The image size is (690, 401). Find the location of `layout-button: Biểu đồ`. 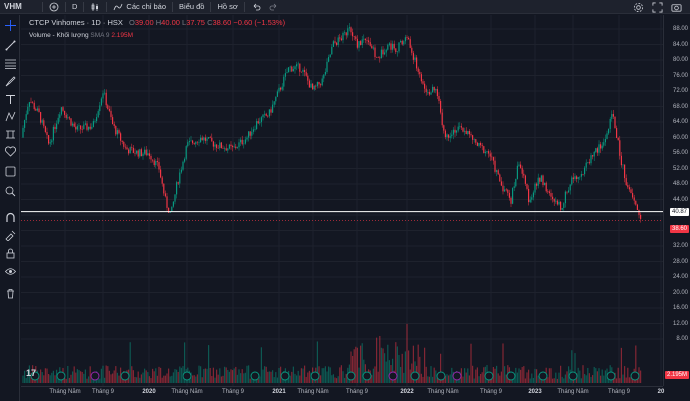

layout-button: Biểu đồ is located at coordinates (192, 6).